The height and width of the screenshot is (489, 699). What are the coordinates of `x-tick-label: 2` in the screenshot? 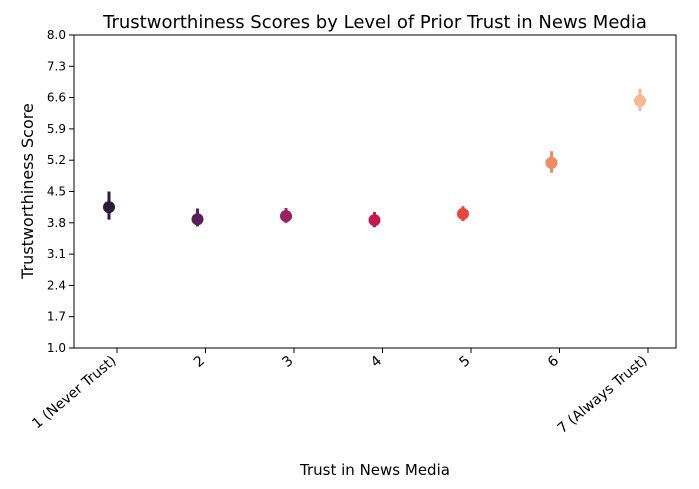 It's located at (199, 362).